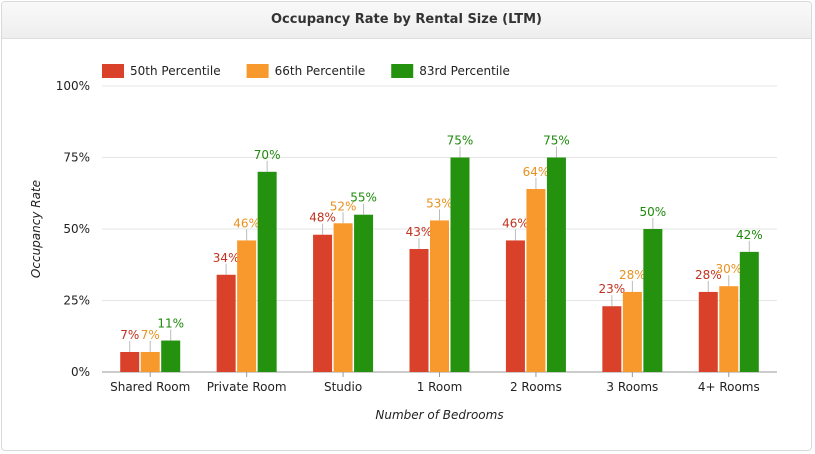 Image resolution: width=815 pixels, height=454 pixels. What do you see at coordinates (175, 71) in the screenshot?
I see `legend-label: 50th Percentile` at bounding box center [175, 71].